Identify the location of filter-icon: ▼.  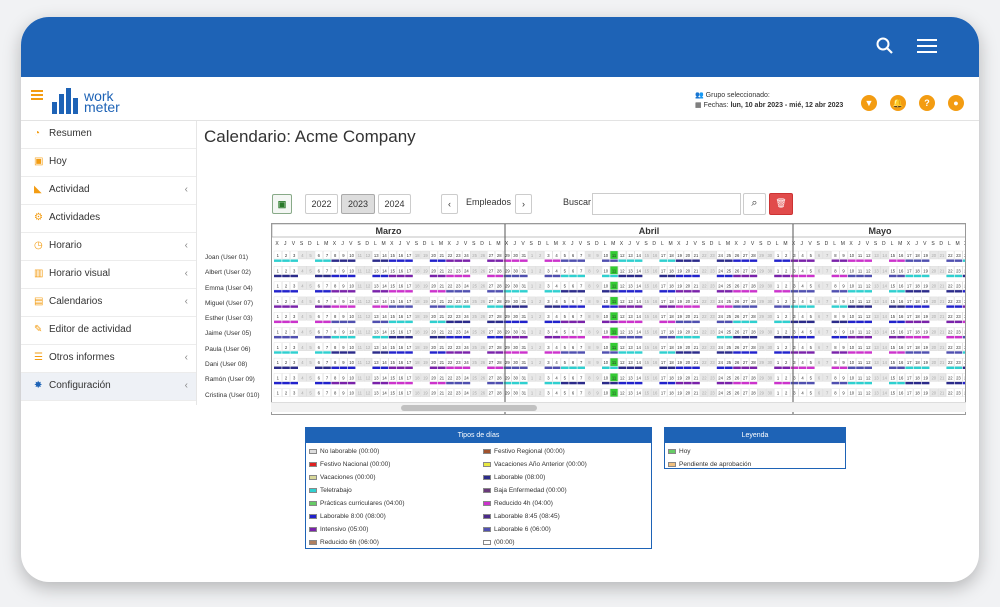
(869, 103).